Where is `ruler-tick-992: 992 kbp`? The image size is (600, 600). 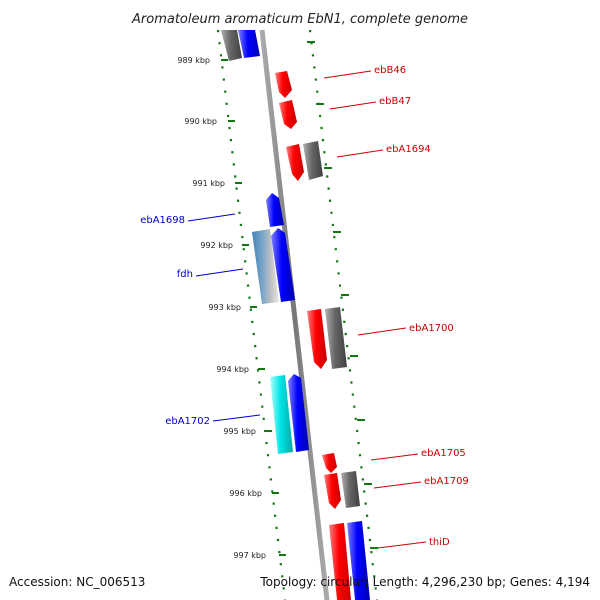
ruler-tick-992: 992 kbp is located at coordinates (224, 245).